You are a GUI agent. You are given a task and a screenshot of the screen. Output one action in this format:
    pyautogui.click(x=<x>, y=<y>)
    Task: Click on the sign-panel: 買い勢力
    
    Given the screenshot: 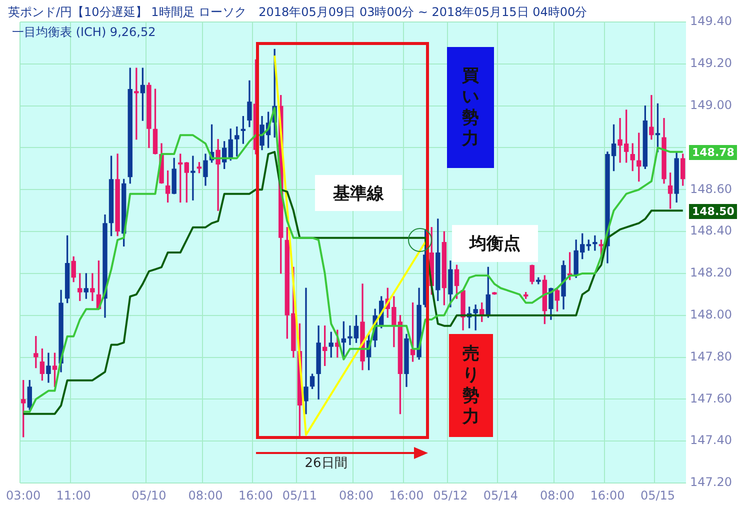 What is the action you would take?
    pyautogui.click(x=470, y=107)
    